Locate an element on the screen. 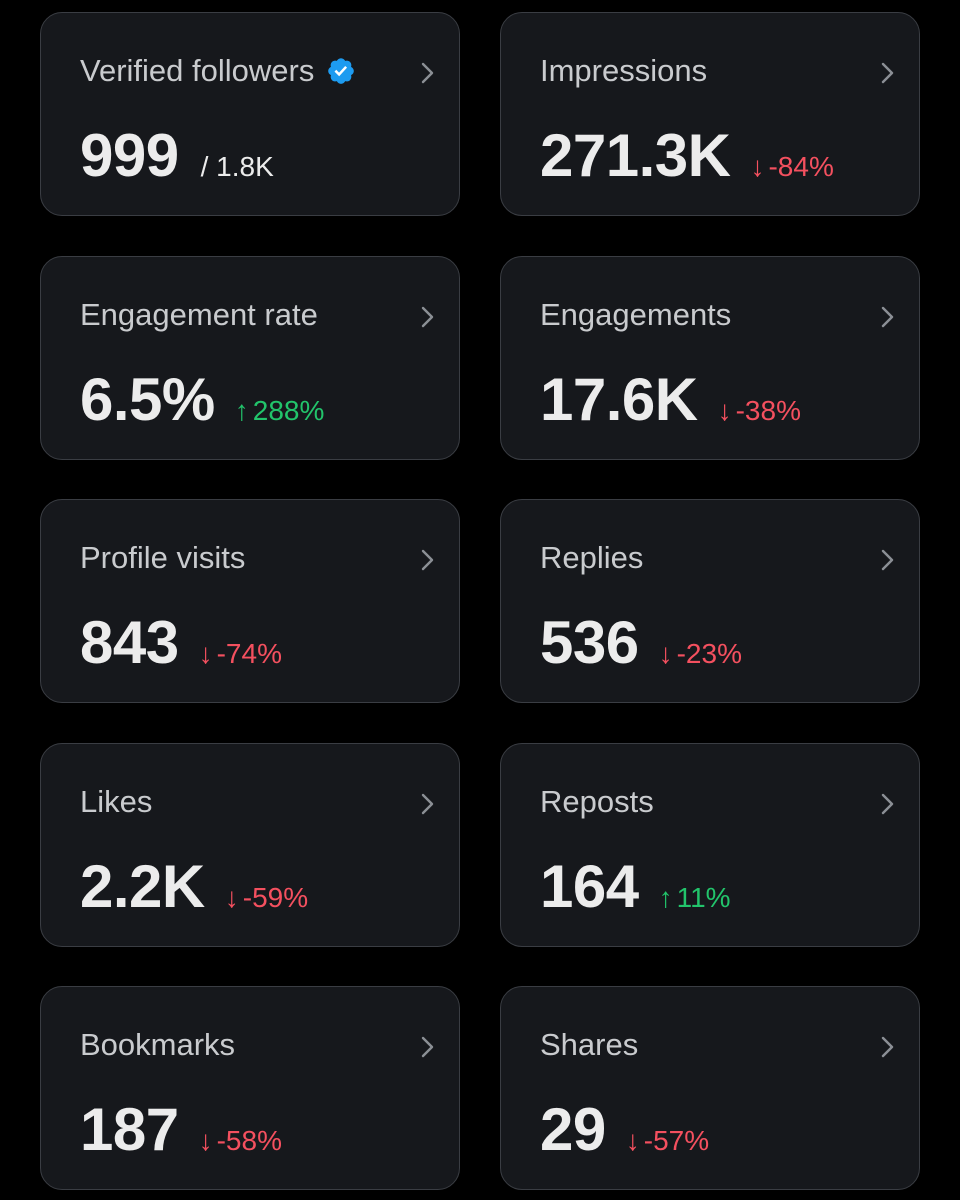 The image size is (960, 1200). metric-value-row: 164 ↑ 11% is located at coordinates (635, 886).